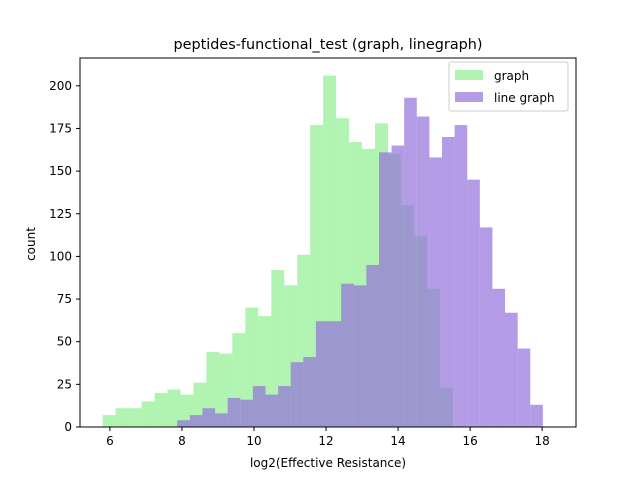 The height and width of the screenshot is (480, 640). I want to click on y-tick-label: 150, so click(60, 171).